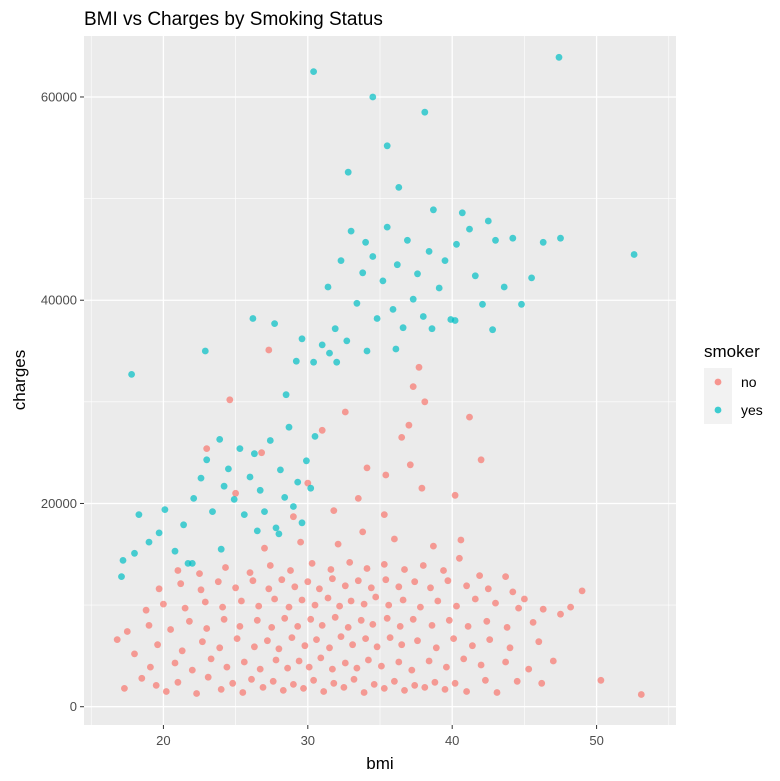  What do you see at coordinates (752, 410) in the screenshot?
I see `legend-label-yes: yes` at bounding box center [752, 410].